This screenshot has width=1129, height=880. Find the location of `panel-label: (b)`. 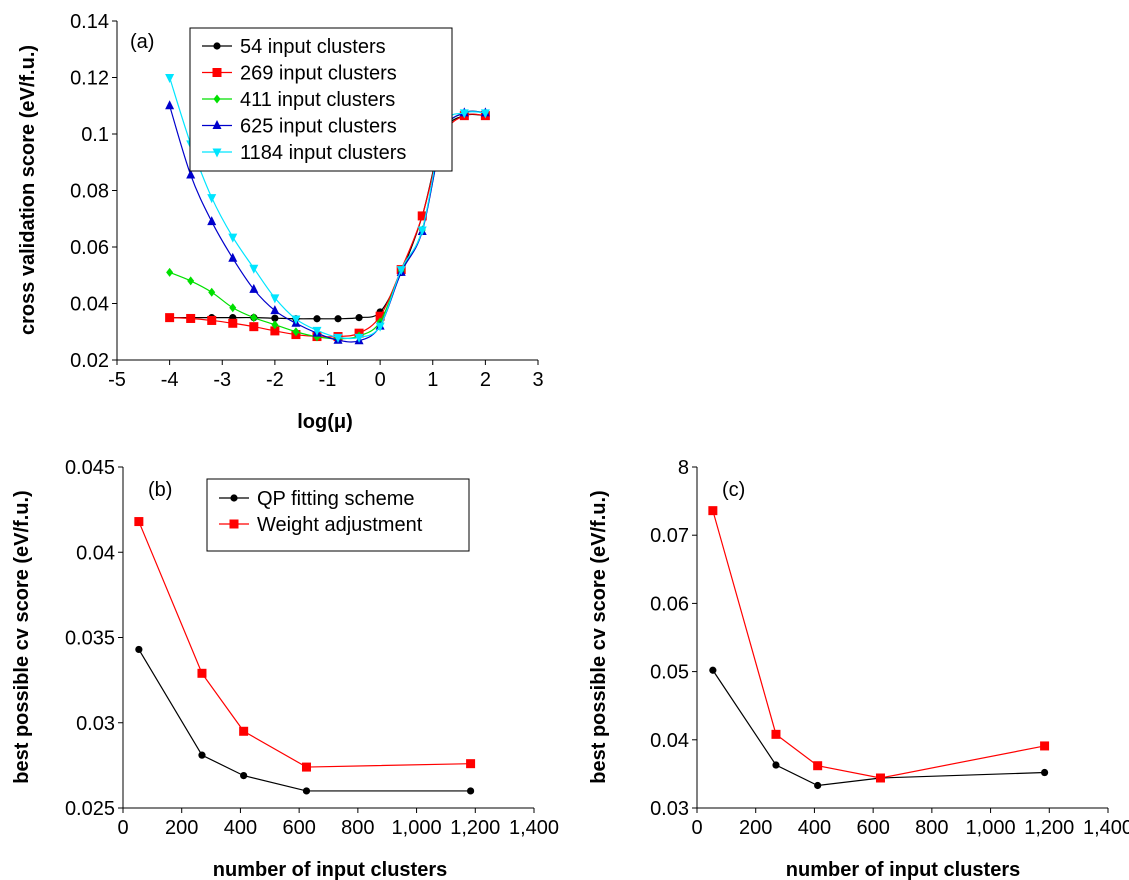

panel-label: (b) is located at coordinates (160, 490).